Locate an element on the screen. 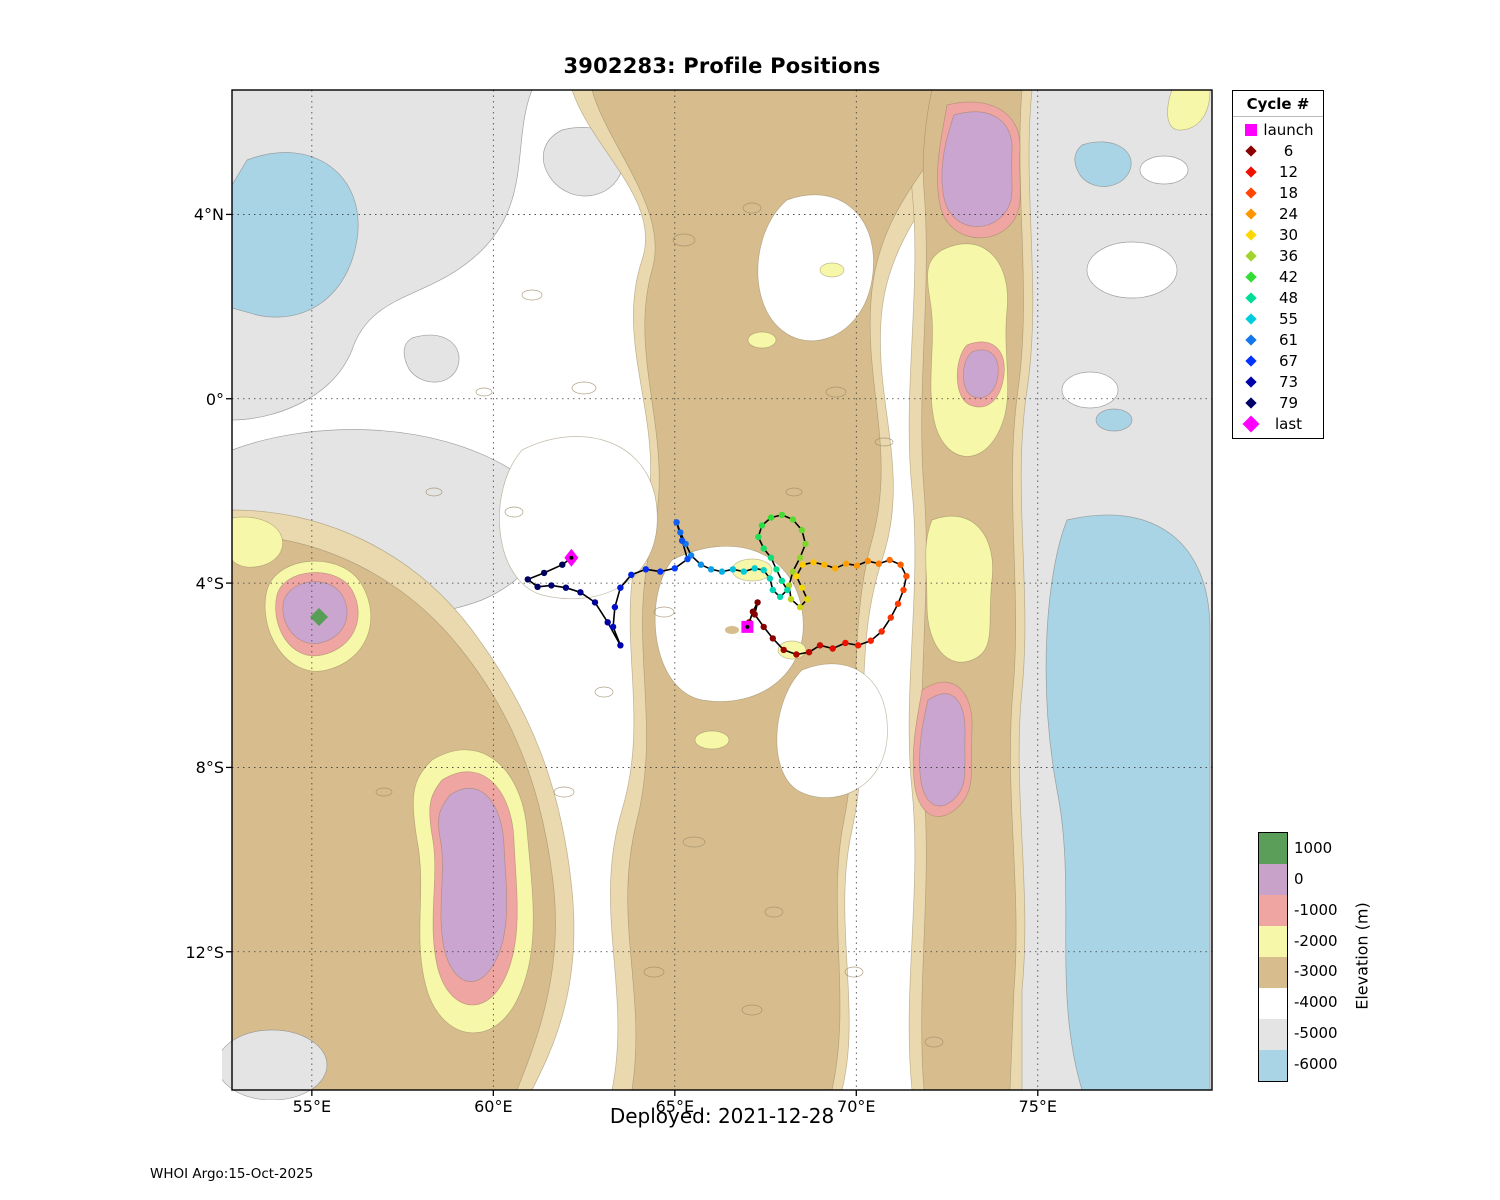 This screenshot has width=1500, height=1200. legend-title: Cycle # is located at coordinates (1278, 104).